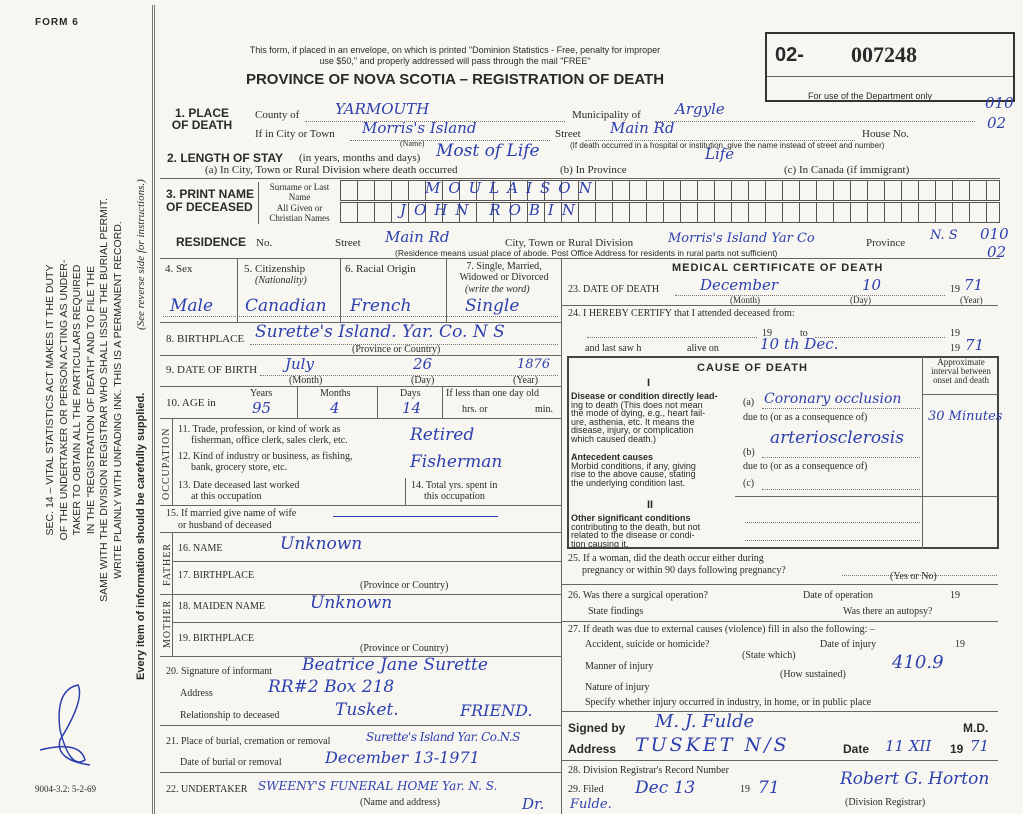 Image resolution: width=1023 pixels, height=814 pixels. I want to click on operation-year: 19, so click(955, 595).